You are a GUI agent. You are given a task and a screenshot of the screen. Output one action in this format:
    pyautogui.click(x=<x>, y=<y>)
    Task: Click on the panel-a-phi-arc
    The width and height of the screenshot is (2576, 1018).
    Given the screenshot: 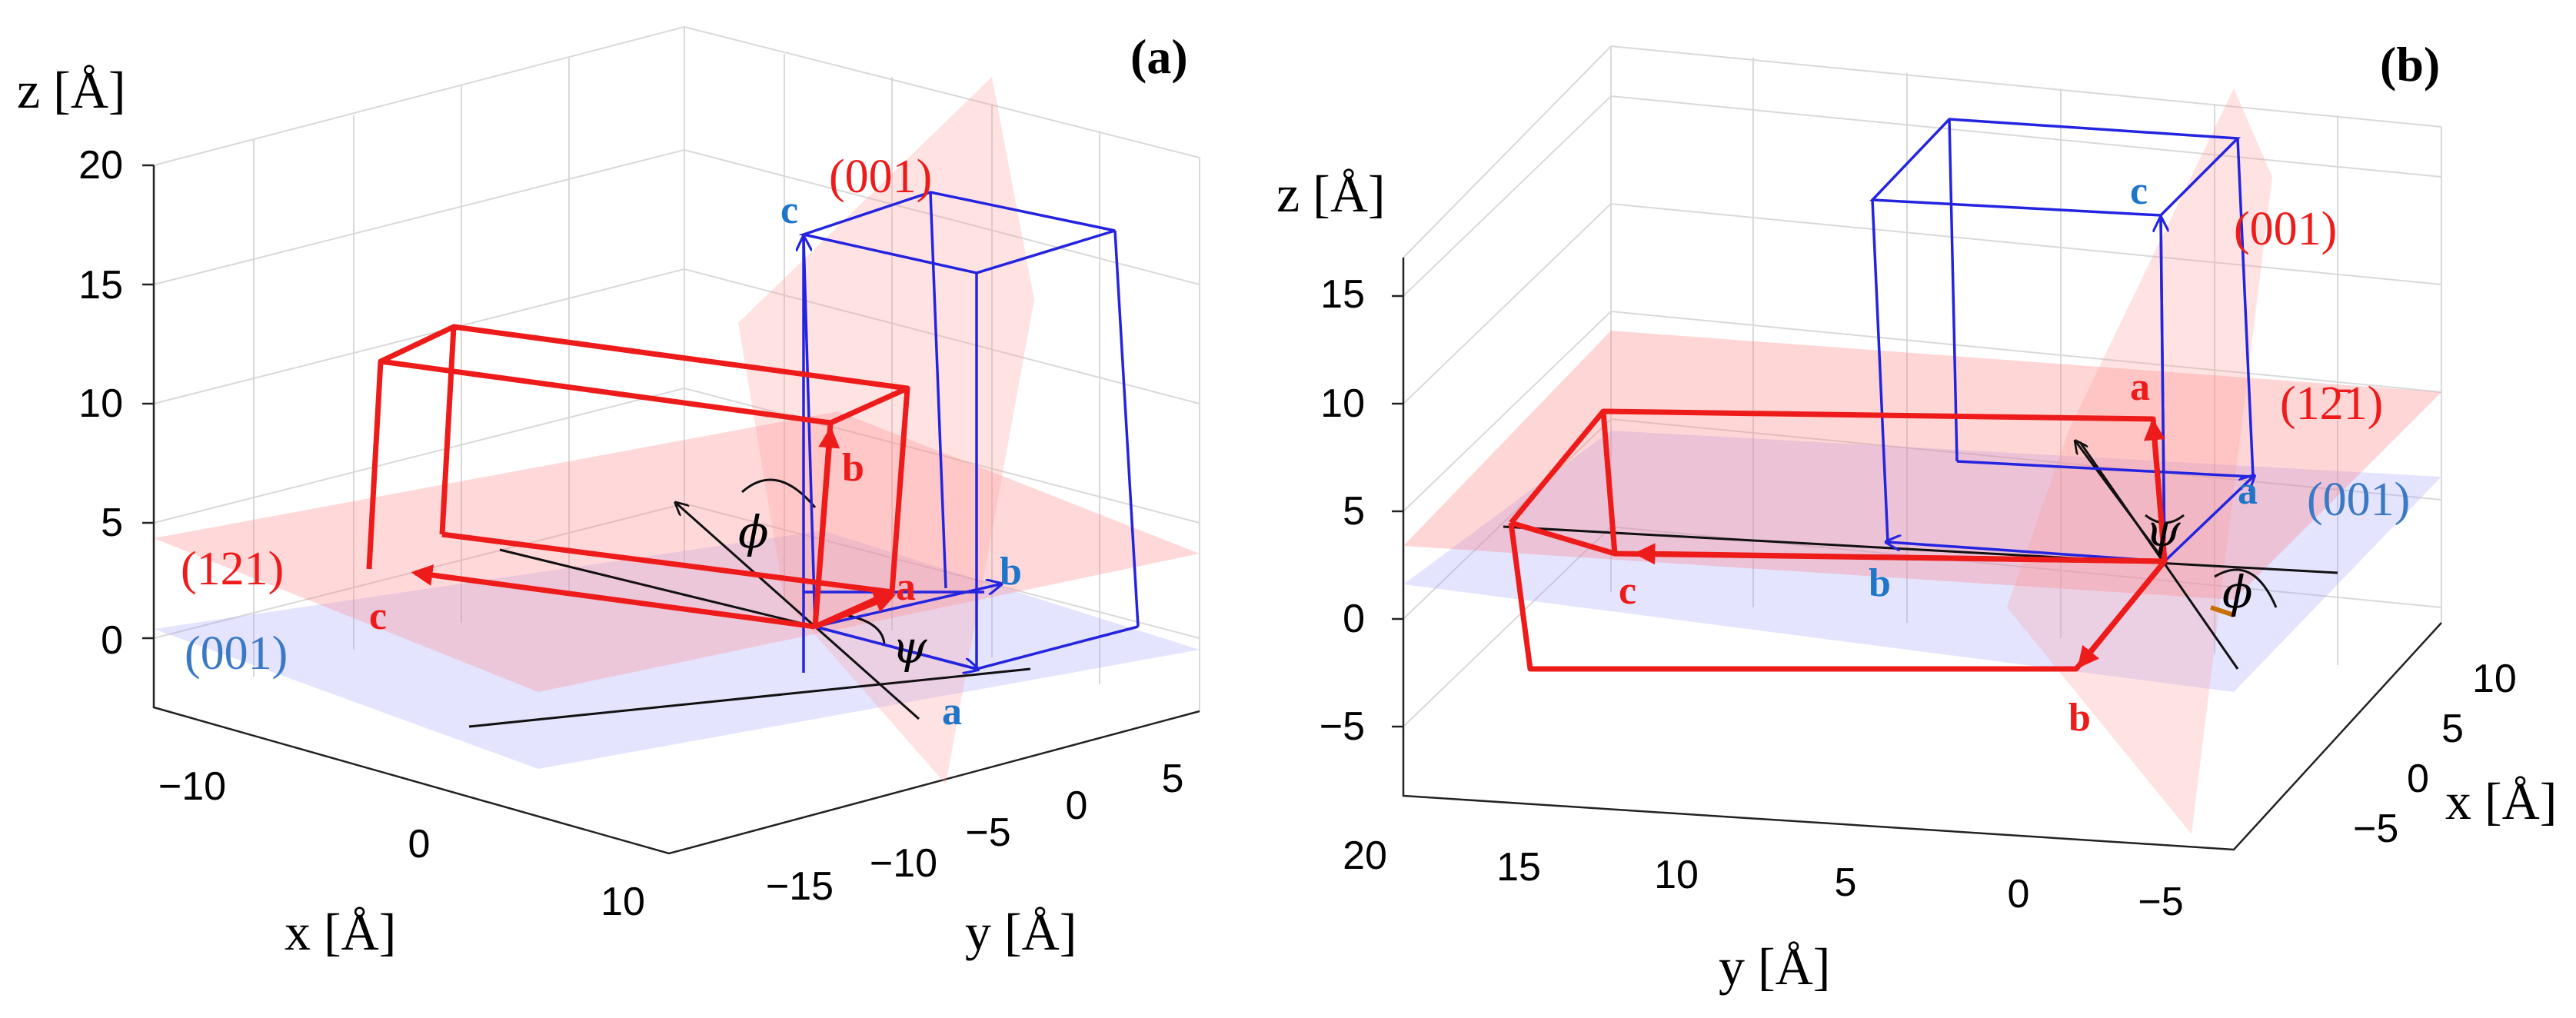 What is the action you would take?
    pyautogui.click(x=779, y=493)
    